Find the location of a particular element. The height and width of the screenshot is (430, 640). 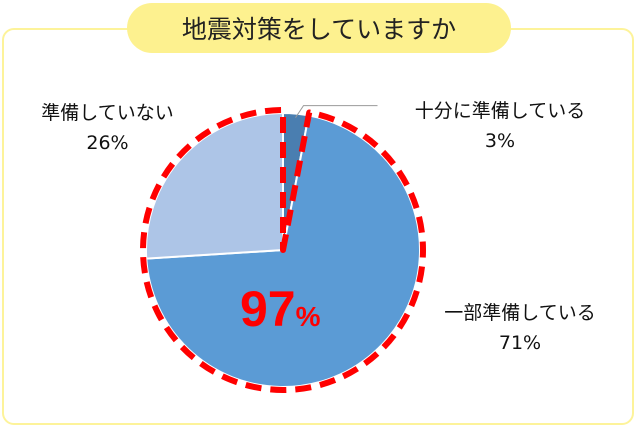

label-fully-prepared: 十分に準備している 3% is located at coordinates (500, 126).